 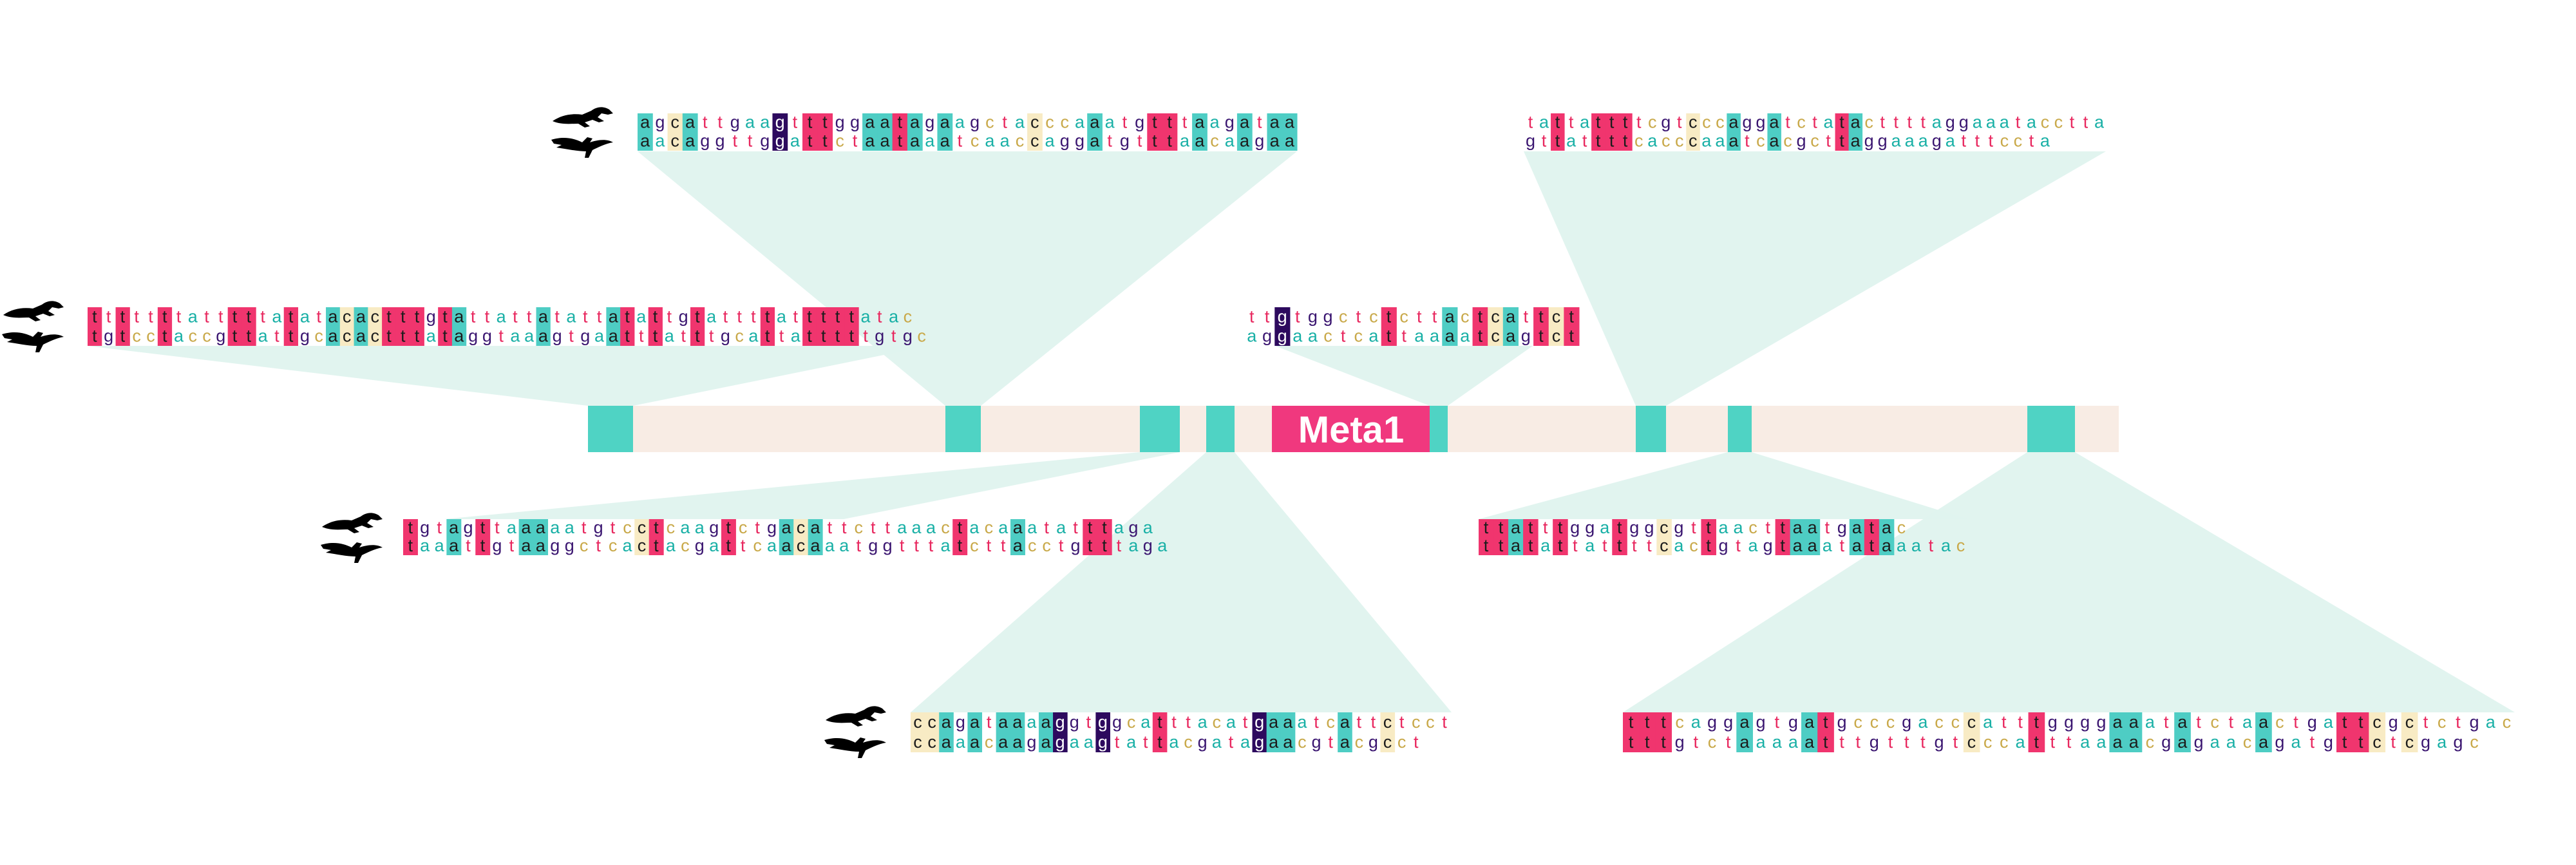 What do you see at coordinates (34, 311) in the screenshot?
I see `lizard-icon` at bounding box center [34, 311].